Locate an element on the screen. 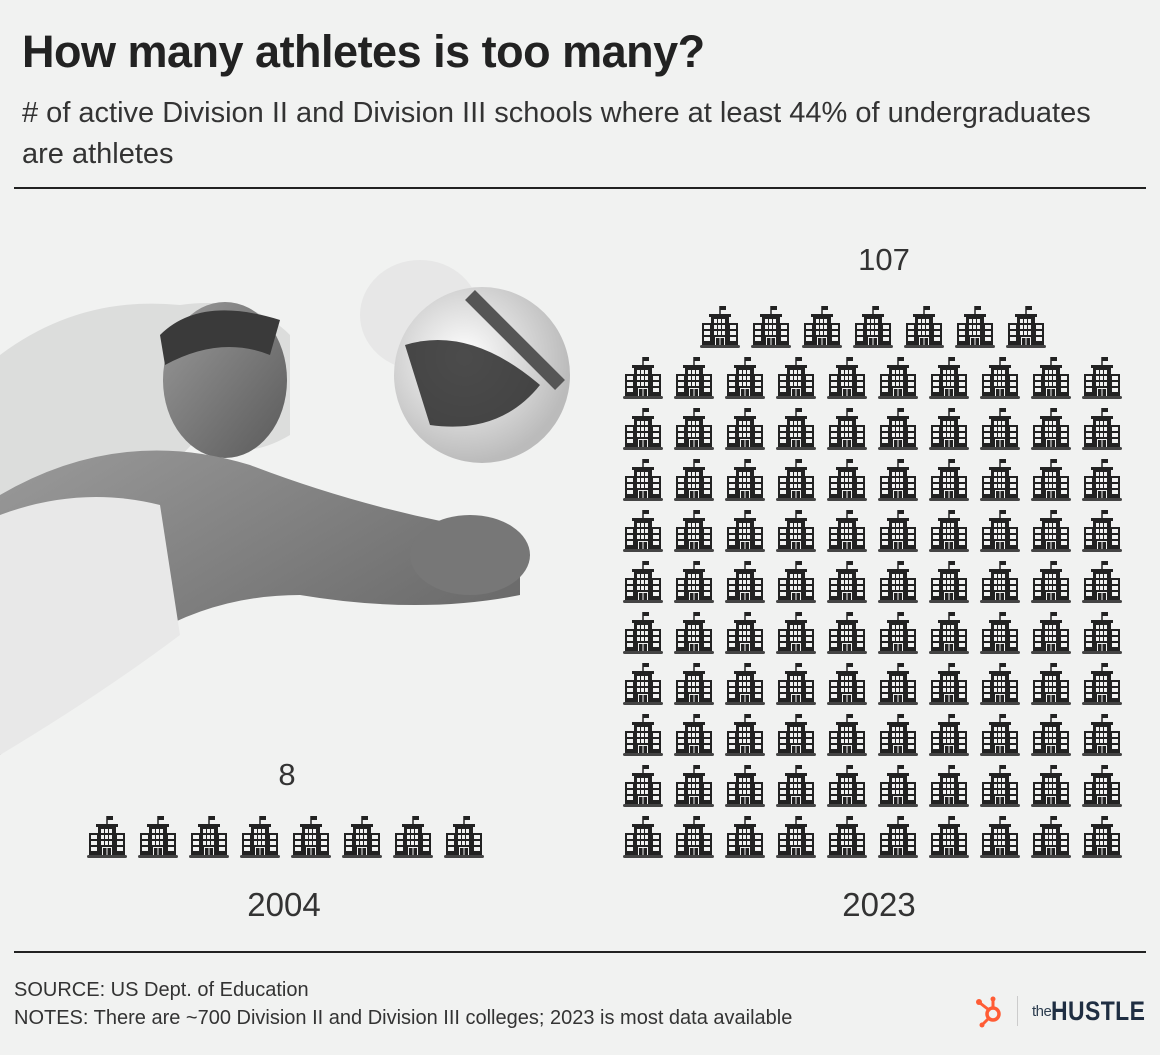  hubspot-sprocket-icon is located at coordinates (988, 1012).